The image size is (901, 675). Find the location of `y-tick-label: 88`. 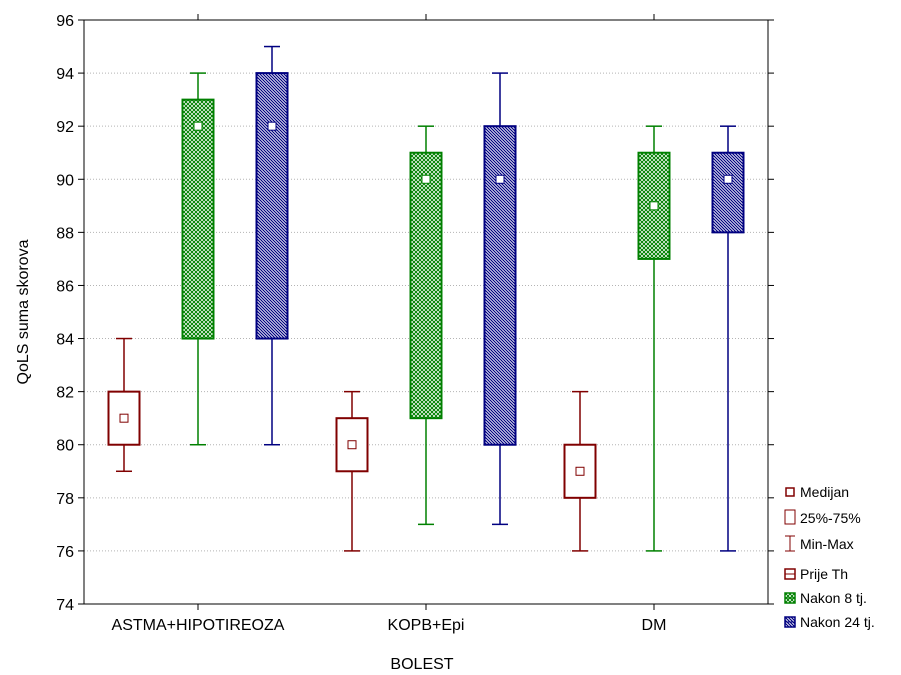

y-tick-label: 88 is located at coordinates (65, 233).